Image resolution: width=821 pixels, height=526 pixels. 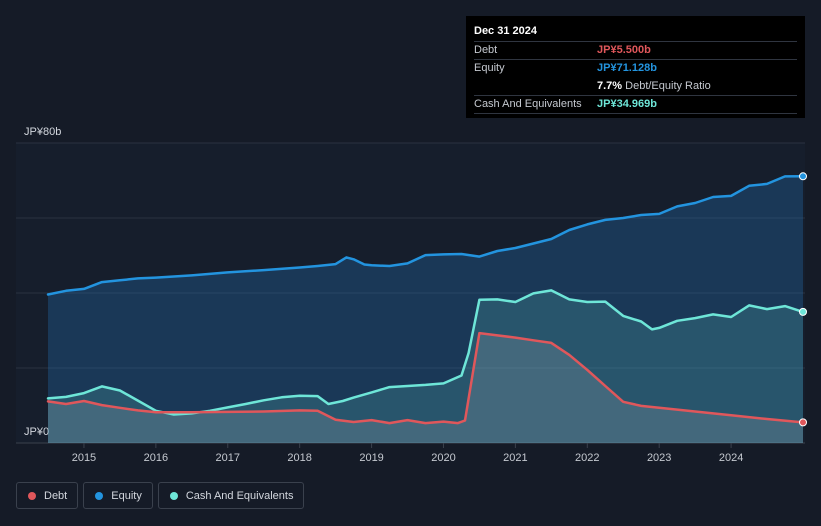 I want to click on legend-item-debt: Debt, so click(x=47, y=495).